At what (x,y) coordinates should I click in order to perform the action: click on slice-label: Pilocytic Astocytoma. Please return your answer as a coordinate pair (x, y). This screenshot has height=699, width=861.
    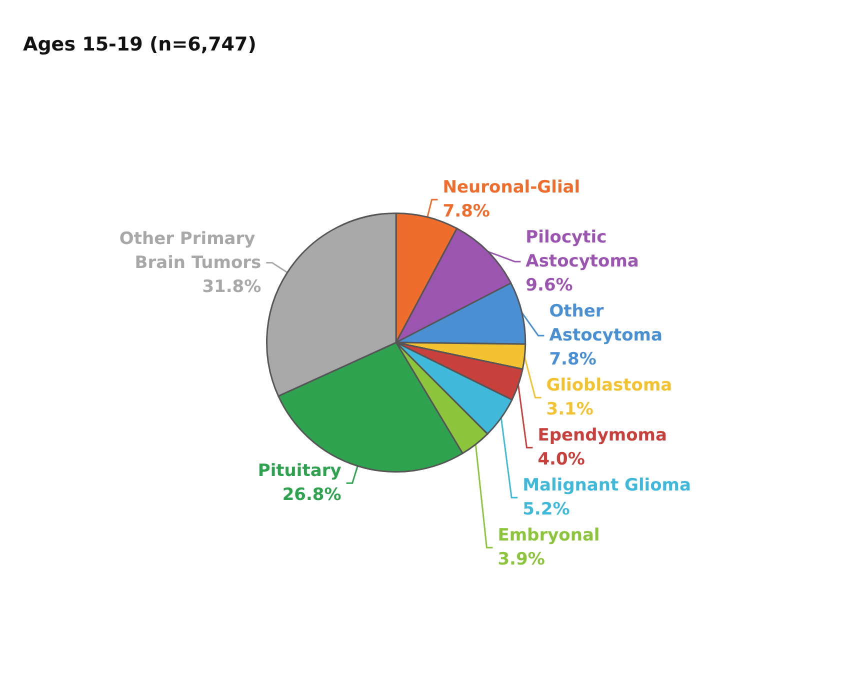
    Looking at the image, I should click on (582, 250).